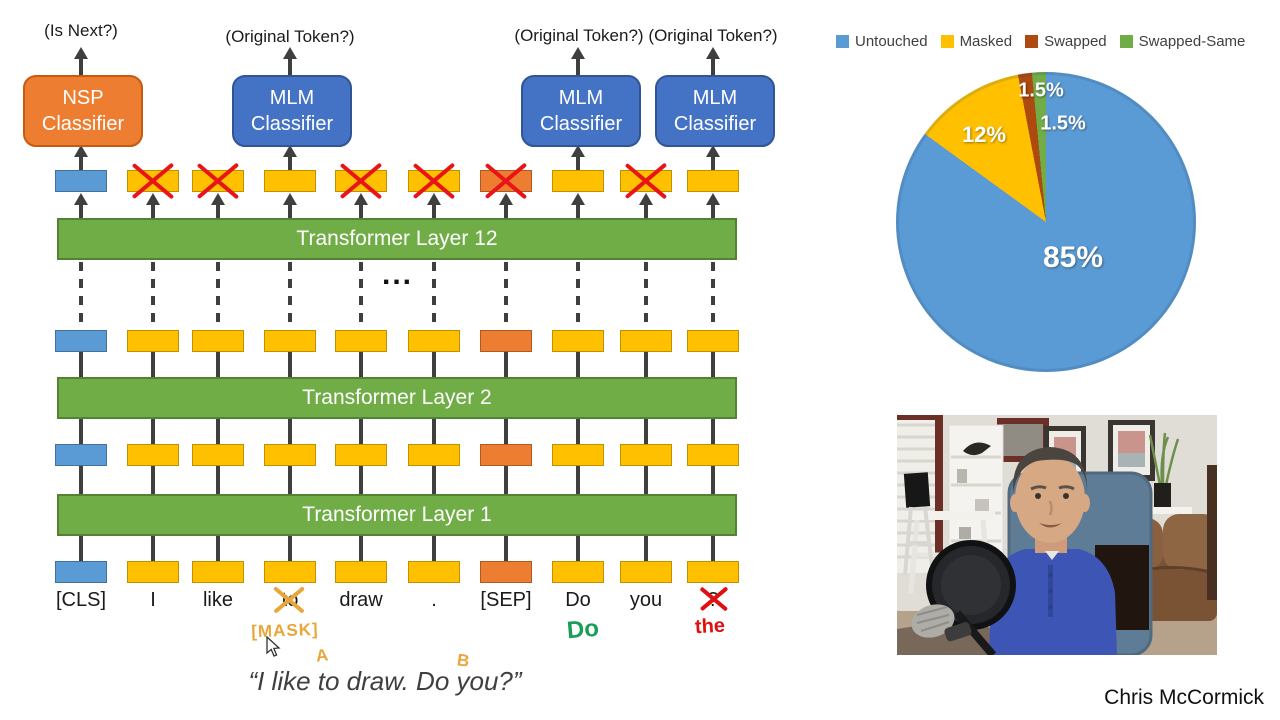 The height and width of the screenshot is (720, 1280). Describe the element at coordinates (1184, 697) in the screenshot. I see `presenter-name: Chris McCormick` at that location.